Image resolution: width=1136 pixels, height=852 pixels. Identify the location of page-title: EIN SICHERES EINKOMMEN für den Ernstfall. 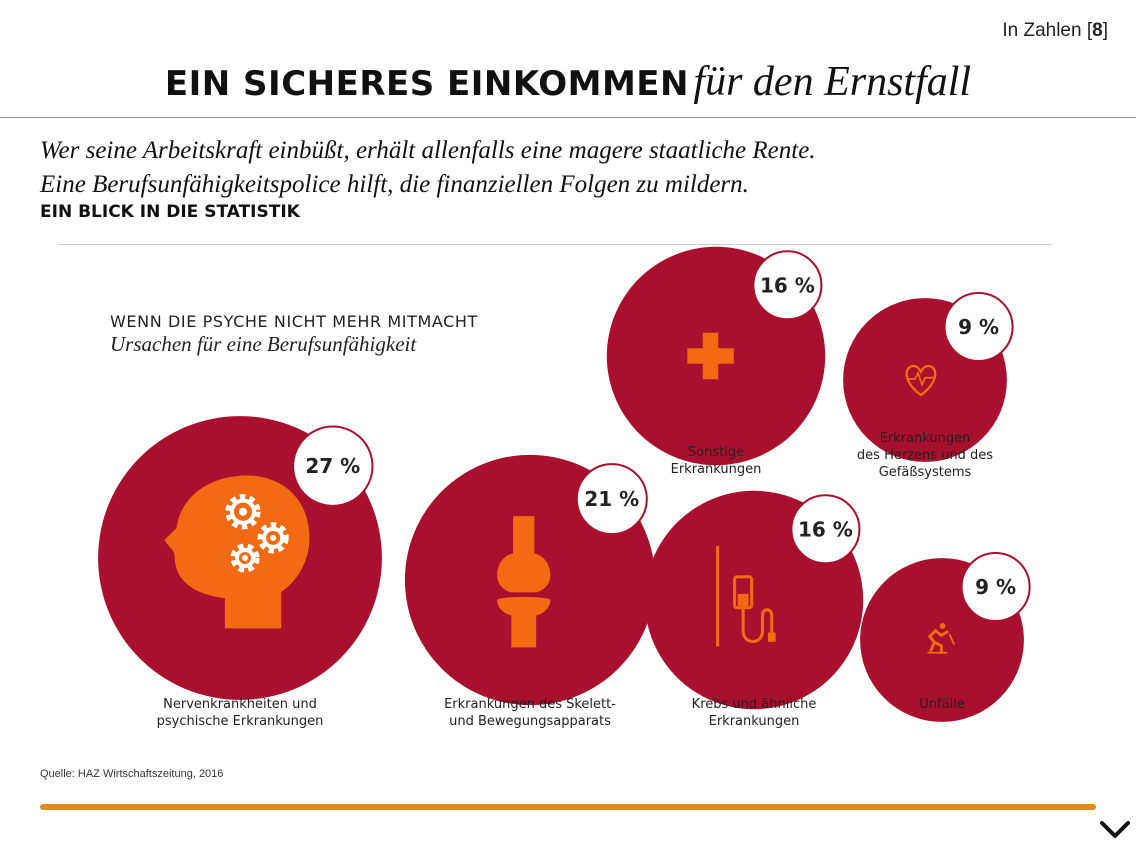
(568, 82).